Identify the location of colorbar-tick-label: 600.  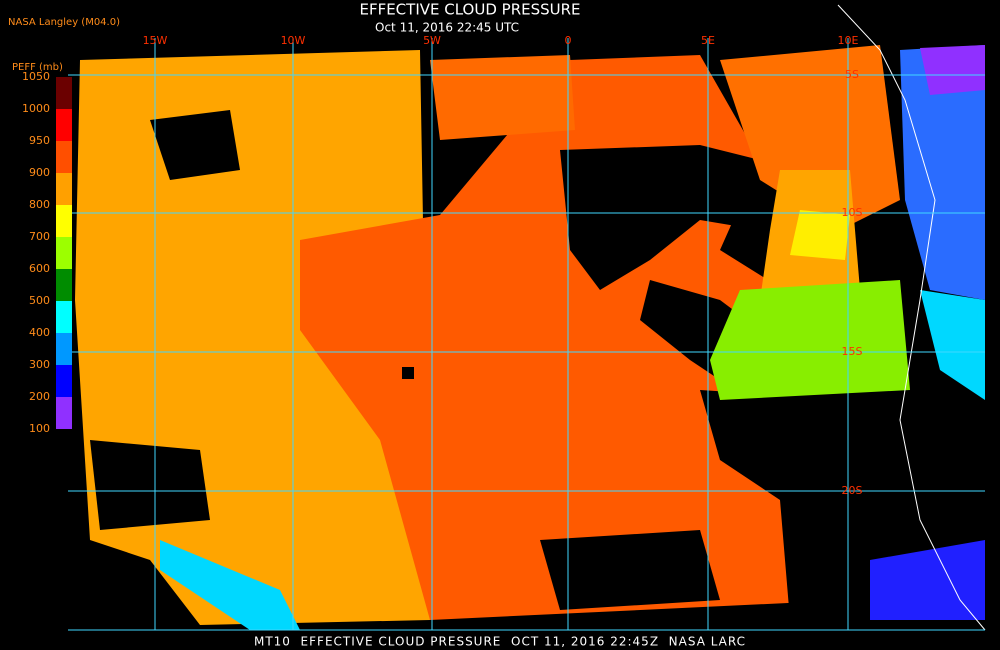
(39, 268).